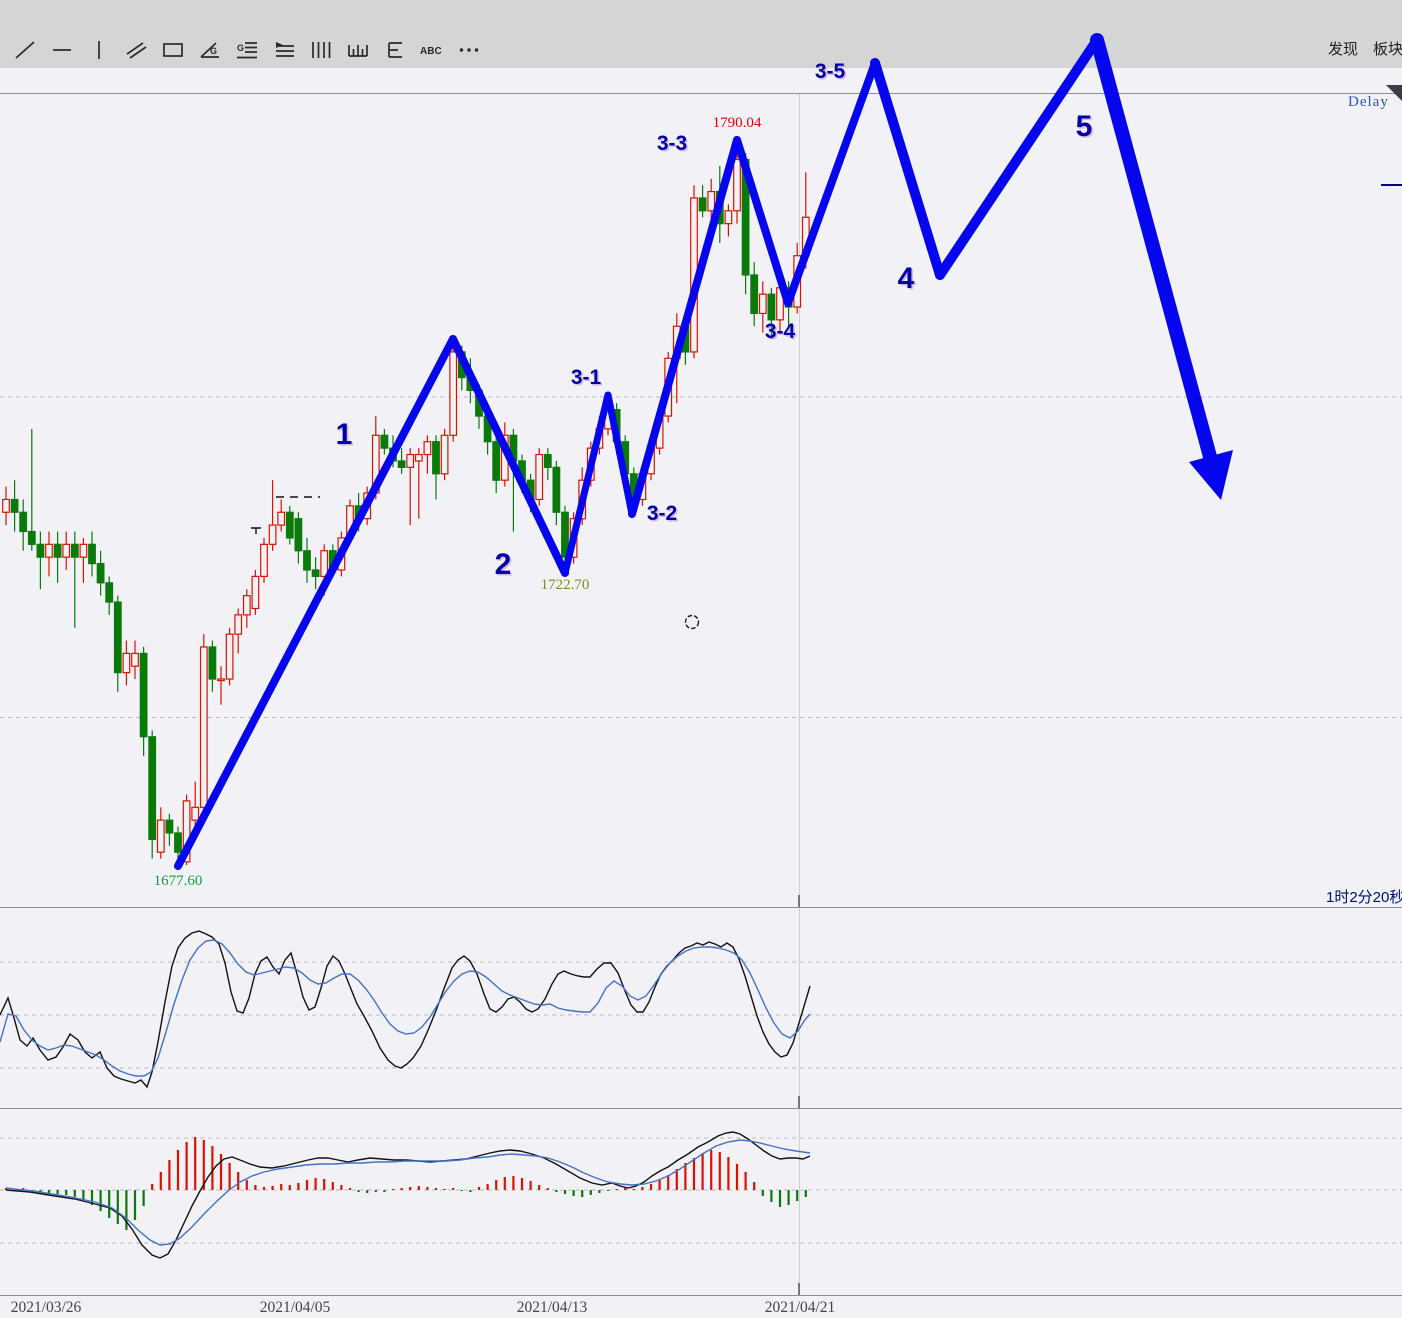  Describe the element at coordinates (830, 71) in the screenshot. I see `wave-label: 3-5` at that location.